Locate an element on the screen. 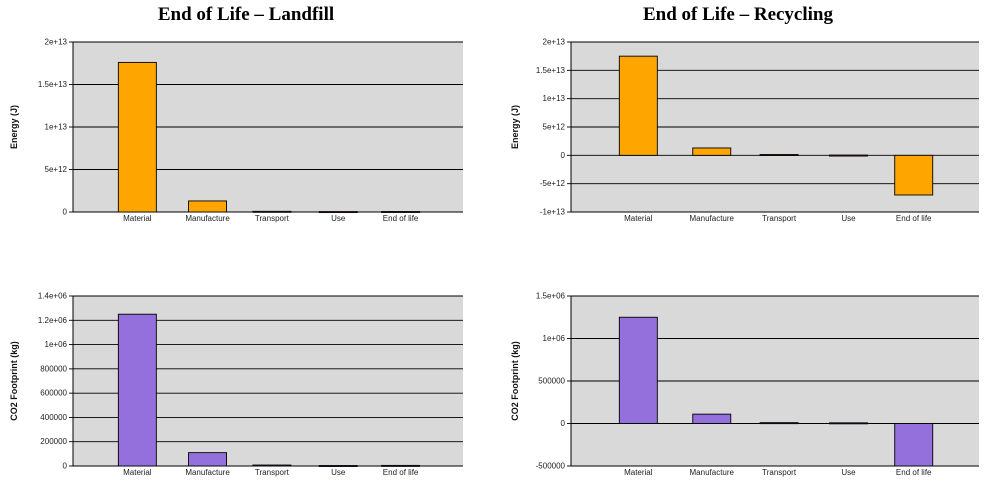 The width and height of the screenshot is (984, 484). landfill-co2-x-tick-label: Transport is located at coordinates (272, 472).